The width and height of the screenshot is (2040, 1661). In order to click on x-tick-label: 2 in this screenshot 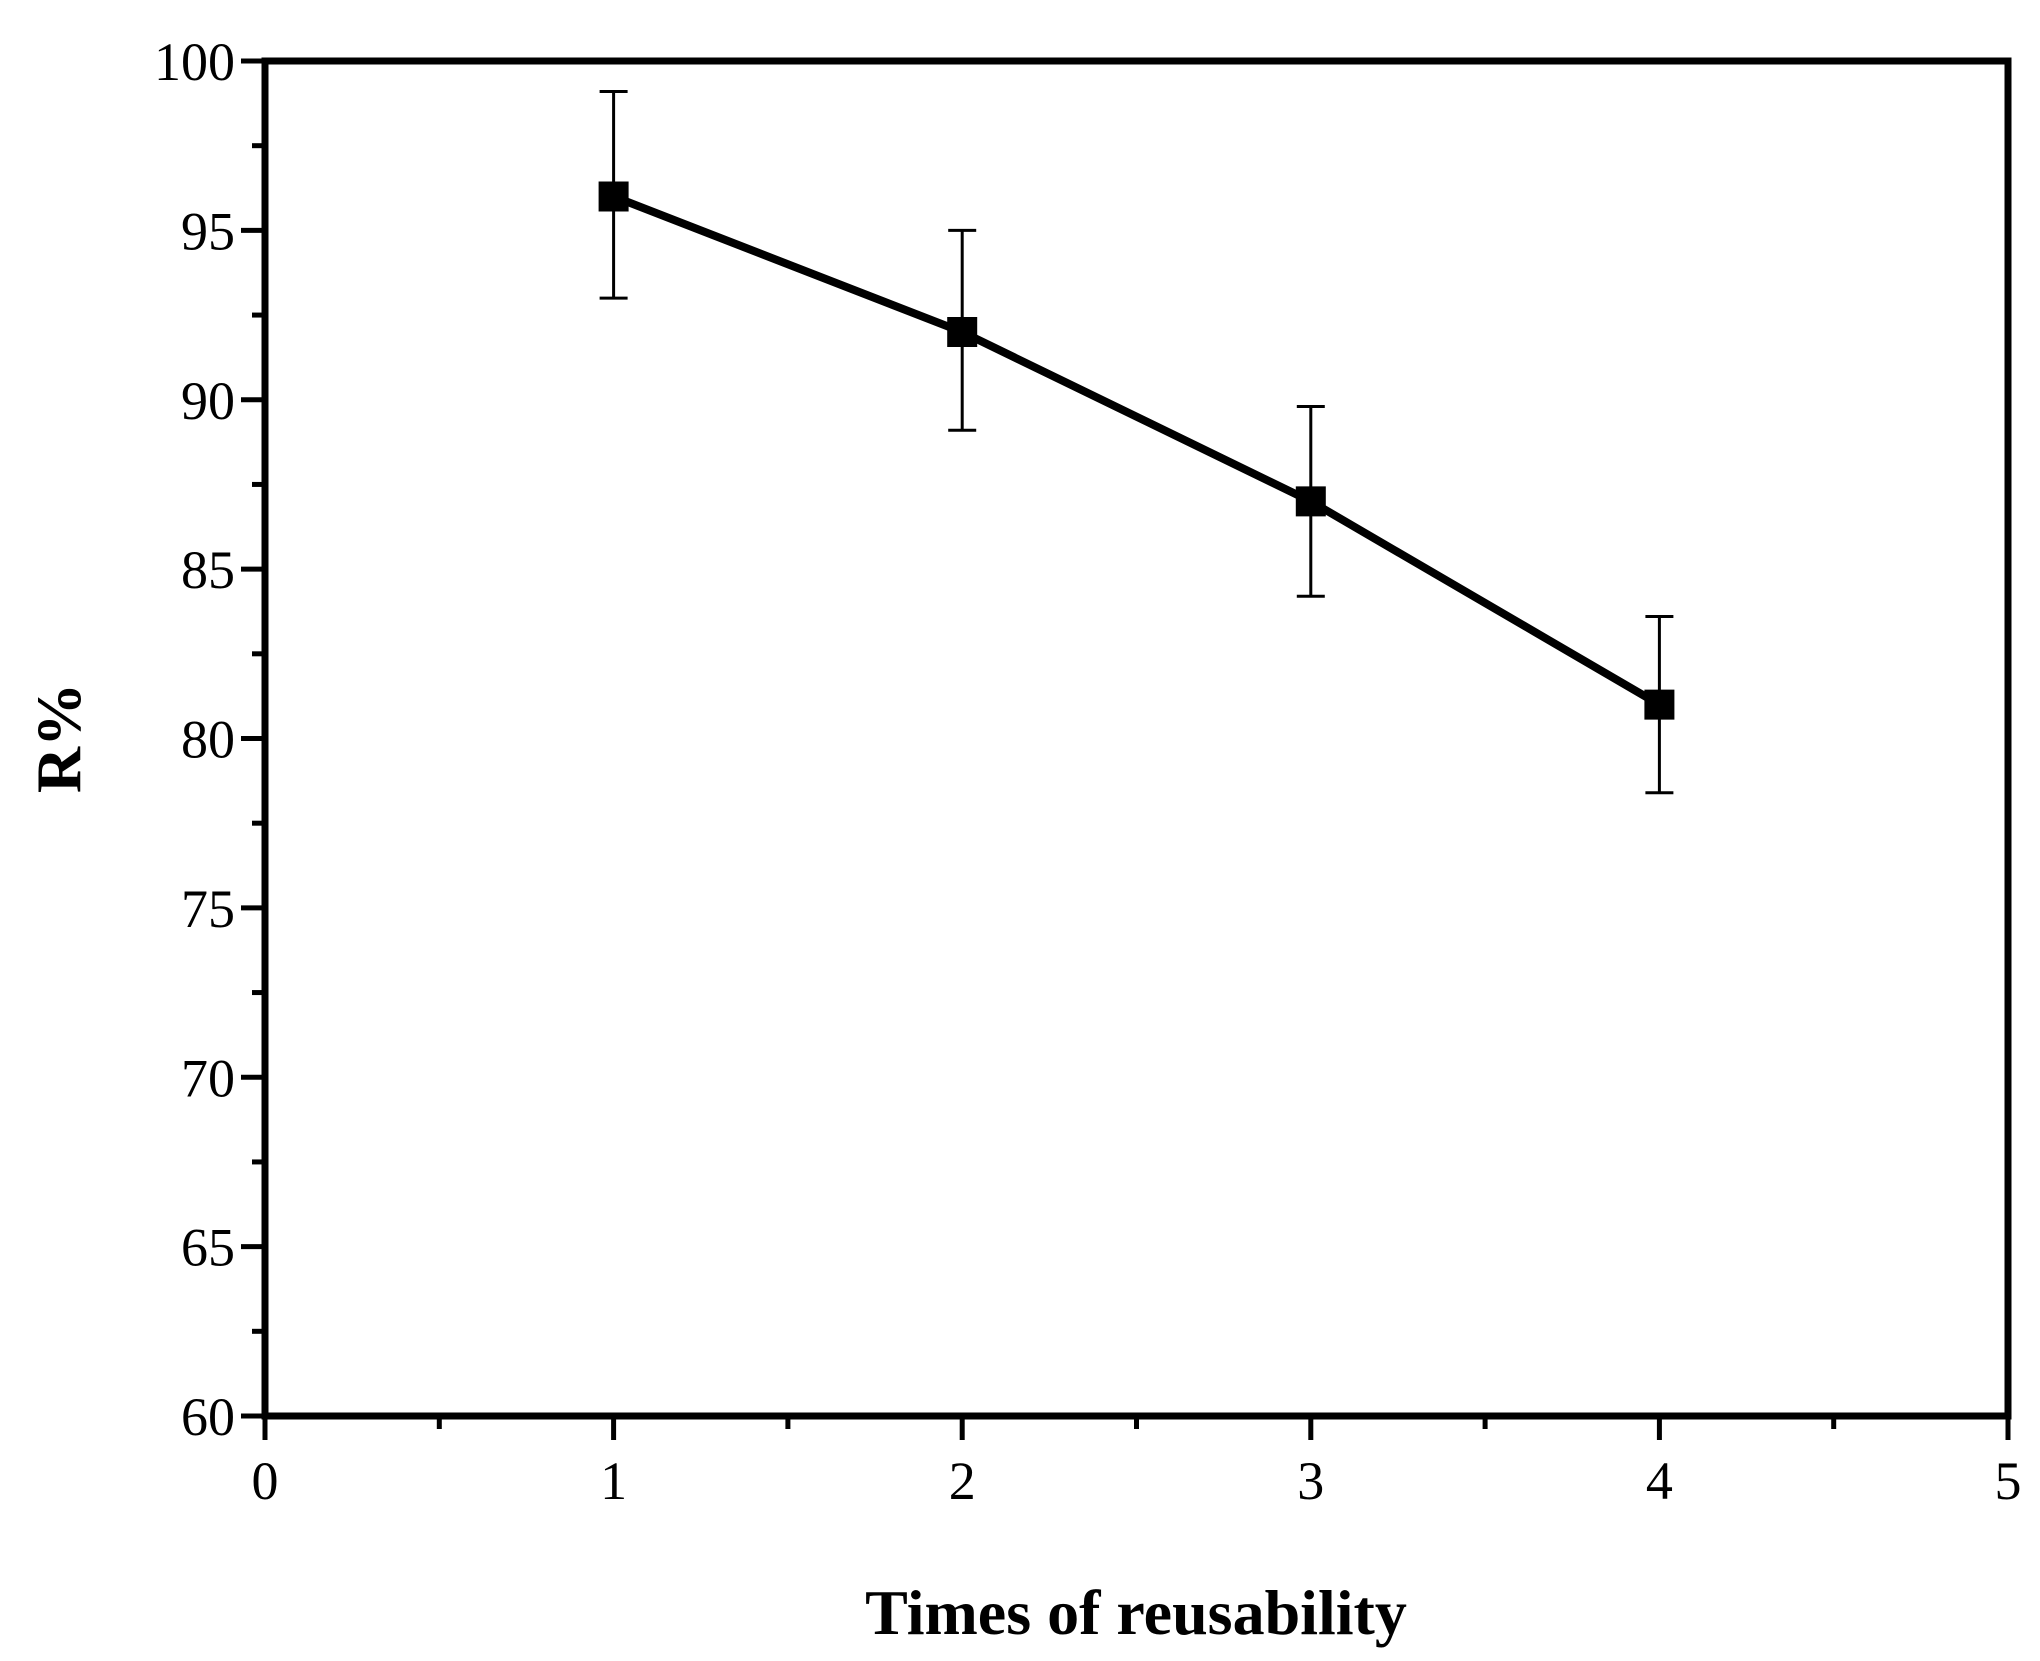, I will do `click(962, 1481)`.